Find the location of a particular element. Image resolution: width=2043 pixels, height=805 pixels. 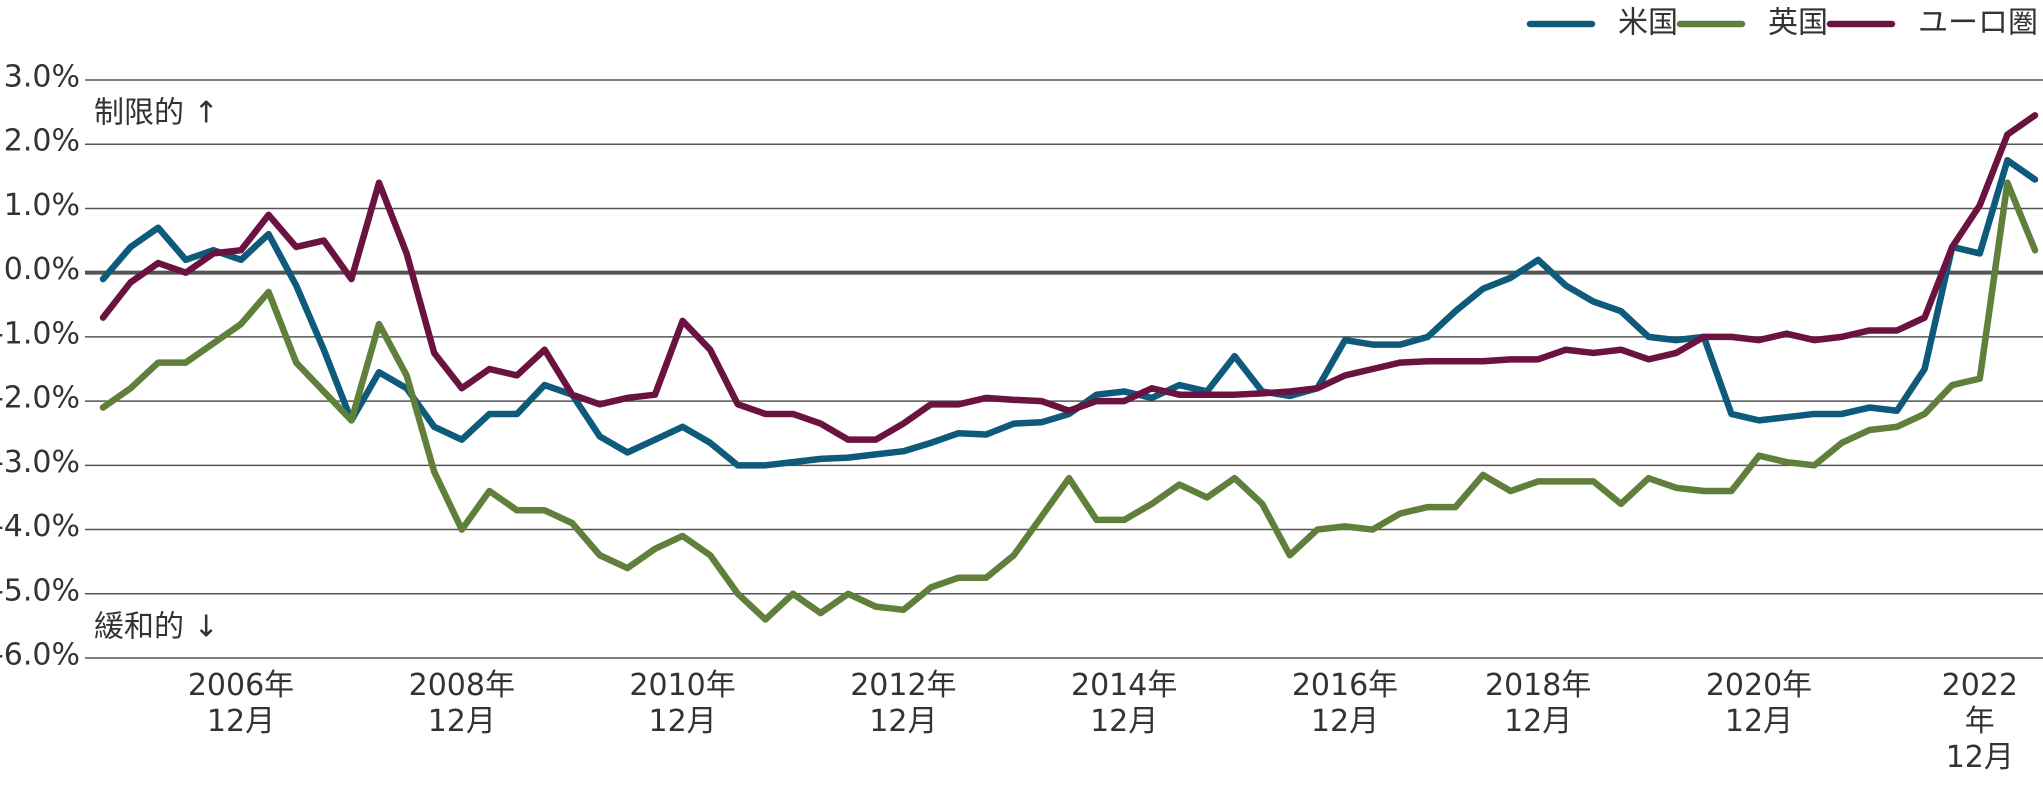

y-tick-label: -5.0% is located at coordinates (40, 590).